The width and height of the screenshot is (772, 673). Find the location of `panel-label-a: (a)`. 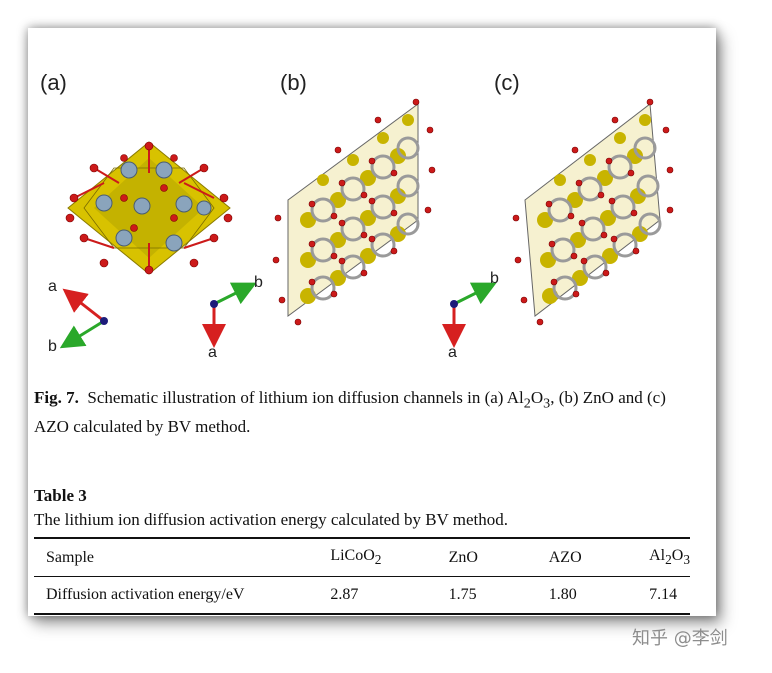

panel-label-a: (a) is located at coordinates (53, 82).